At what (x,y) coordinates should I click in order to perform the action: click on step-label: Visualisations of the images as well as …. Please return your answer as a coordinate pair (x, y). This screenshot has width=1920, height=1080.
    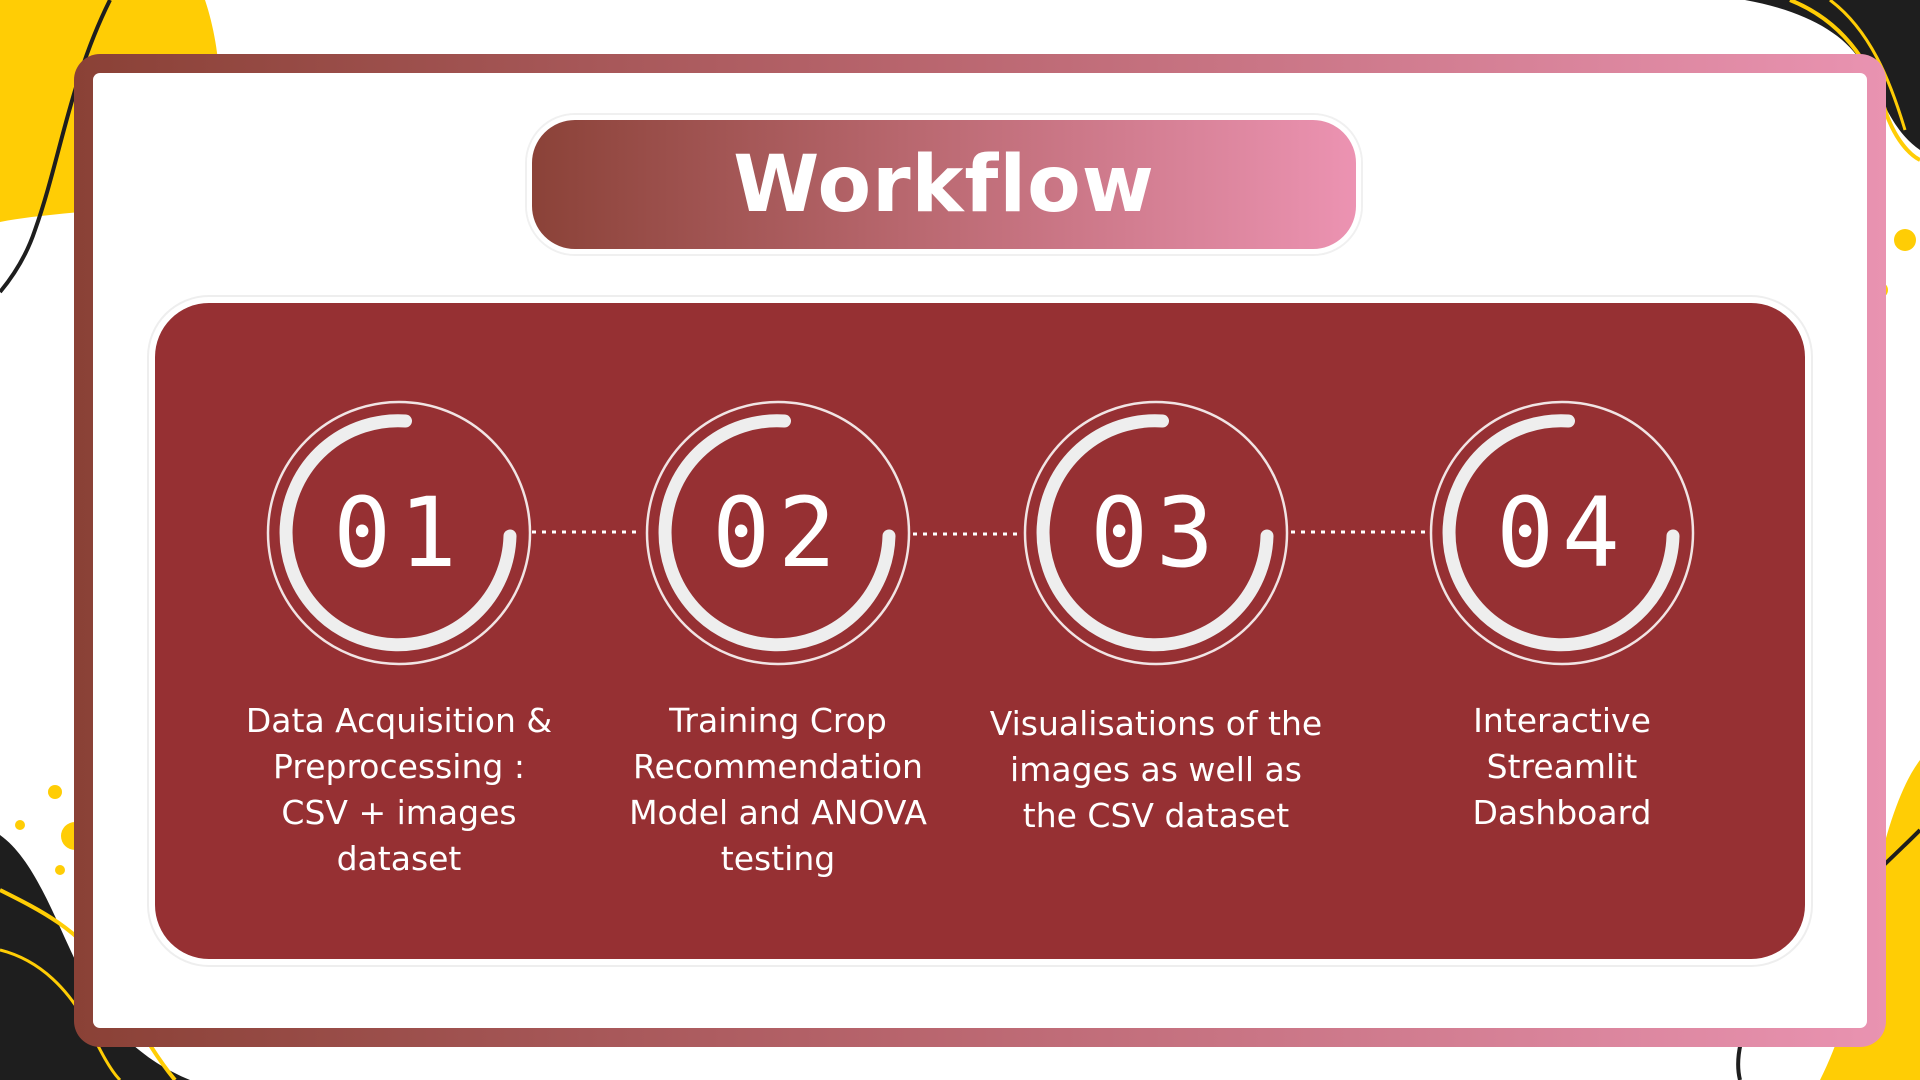
    Looking at the image, I should click on (1156, 769).